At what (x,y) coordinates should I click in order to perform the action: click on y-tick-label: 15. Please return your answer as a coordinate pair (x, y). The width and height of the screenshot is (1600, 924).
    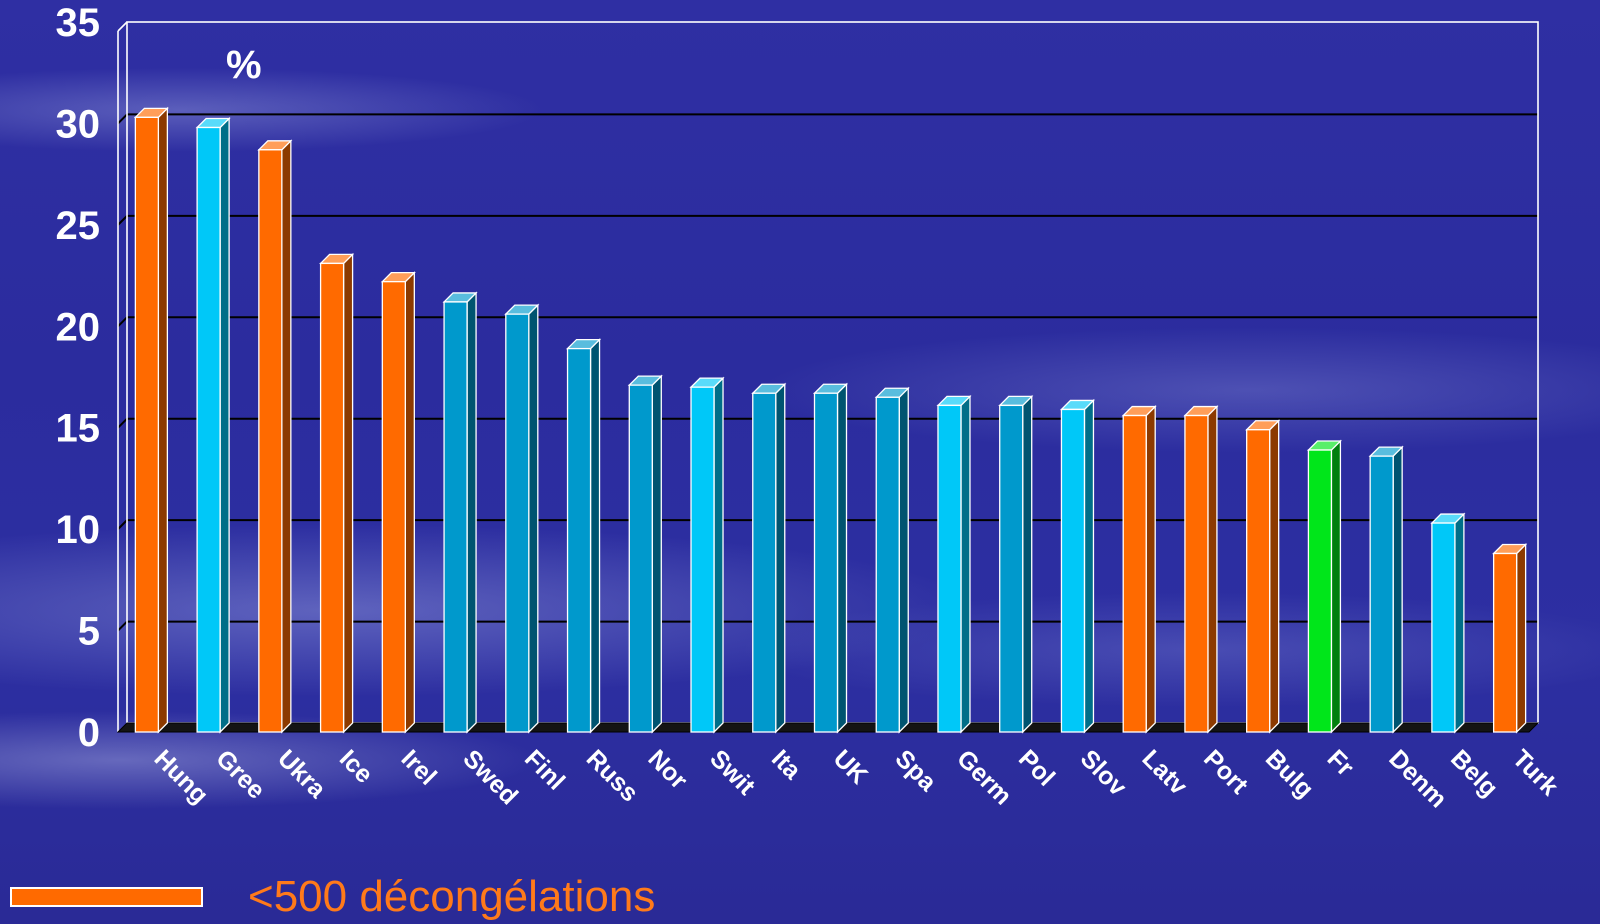
    Looking at the image, I should click on (78, 429).